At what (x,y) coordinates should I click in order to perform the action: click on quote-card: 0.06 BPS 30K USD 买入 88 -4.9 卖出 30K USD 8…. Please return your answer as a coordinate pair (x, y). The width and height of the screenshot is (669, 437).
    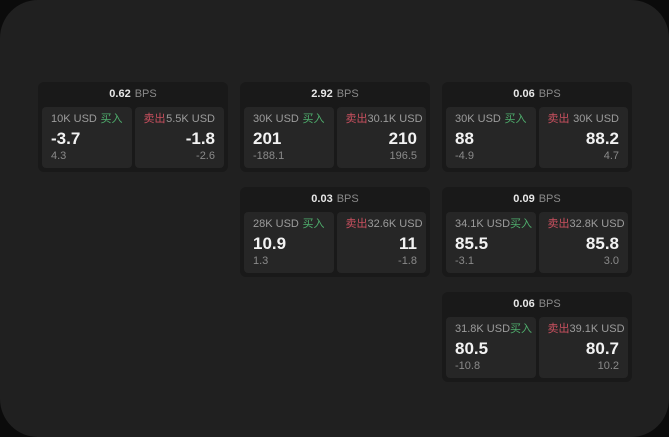
    Looking at the image, I should click on (537, 127).